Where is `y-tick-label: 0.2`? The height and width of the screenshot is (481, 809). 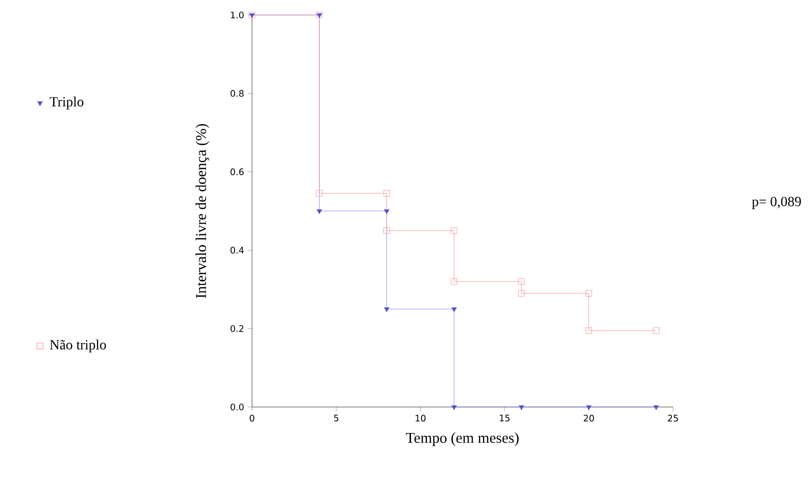
y-tick-label: 0.2 is located at coordinates (237, 328).